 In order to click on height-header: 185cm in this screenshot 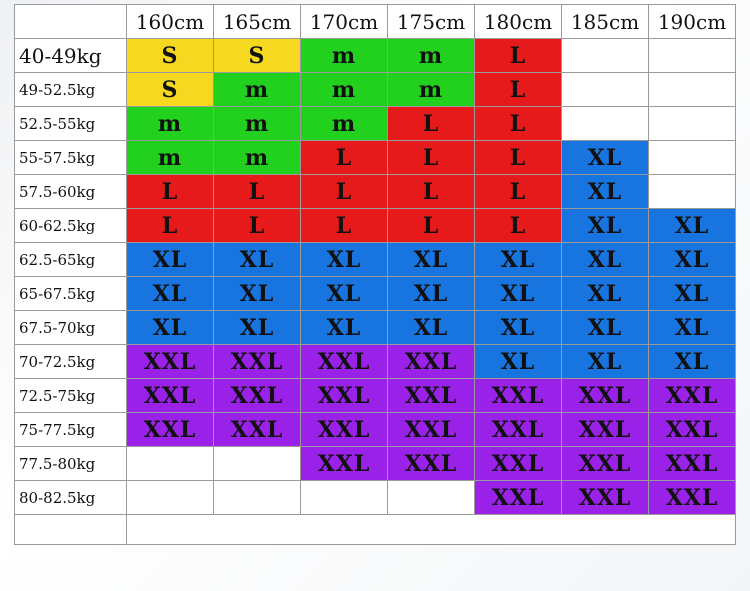, I will do `click(605, 22)`.